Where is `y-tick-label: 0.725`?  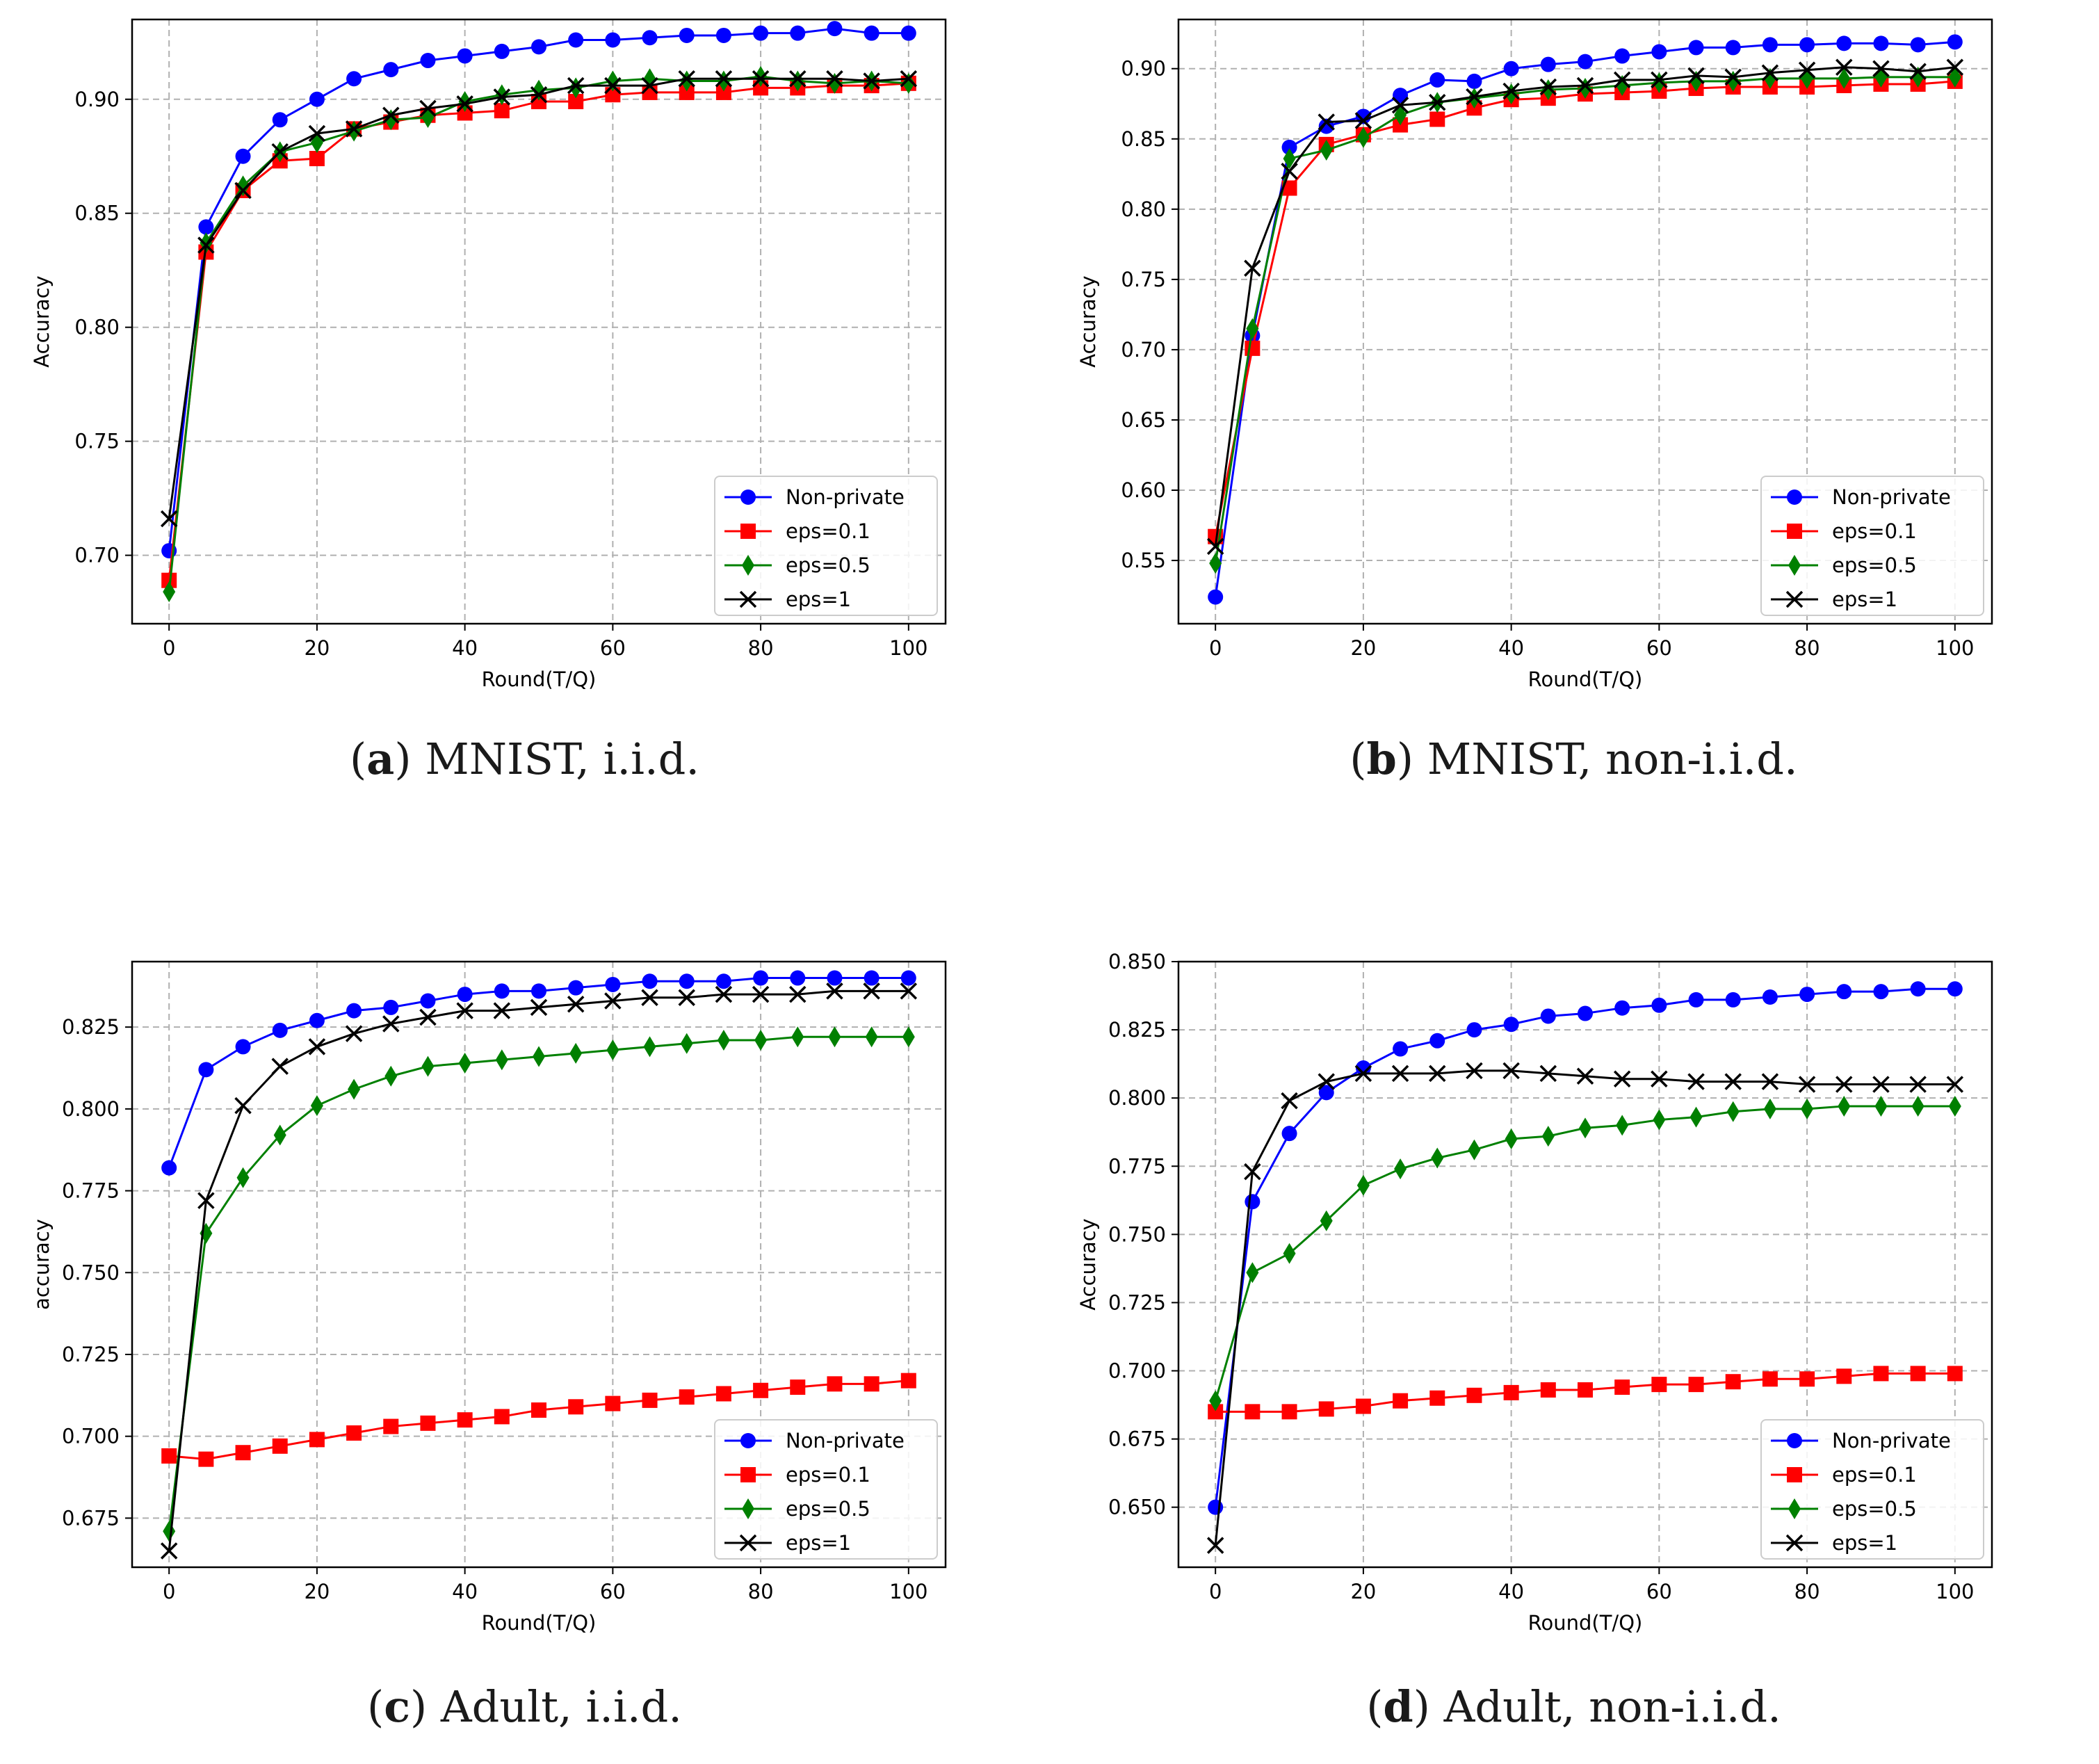
y-tick-label: 0.725 is located at coordinates (1137, 1302).